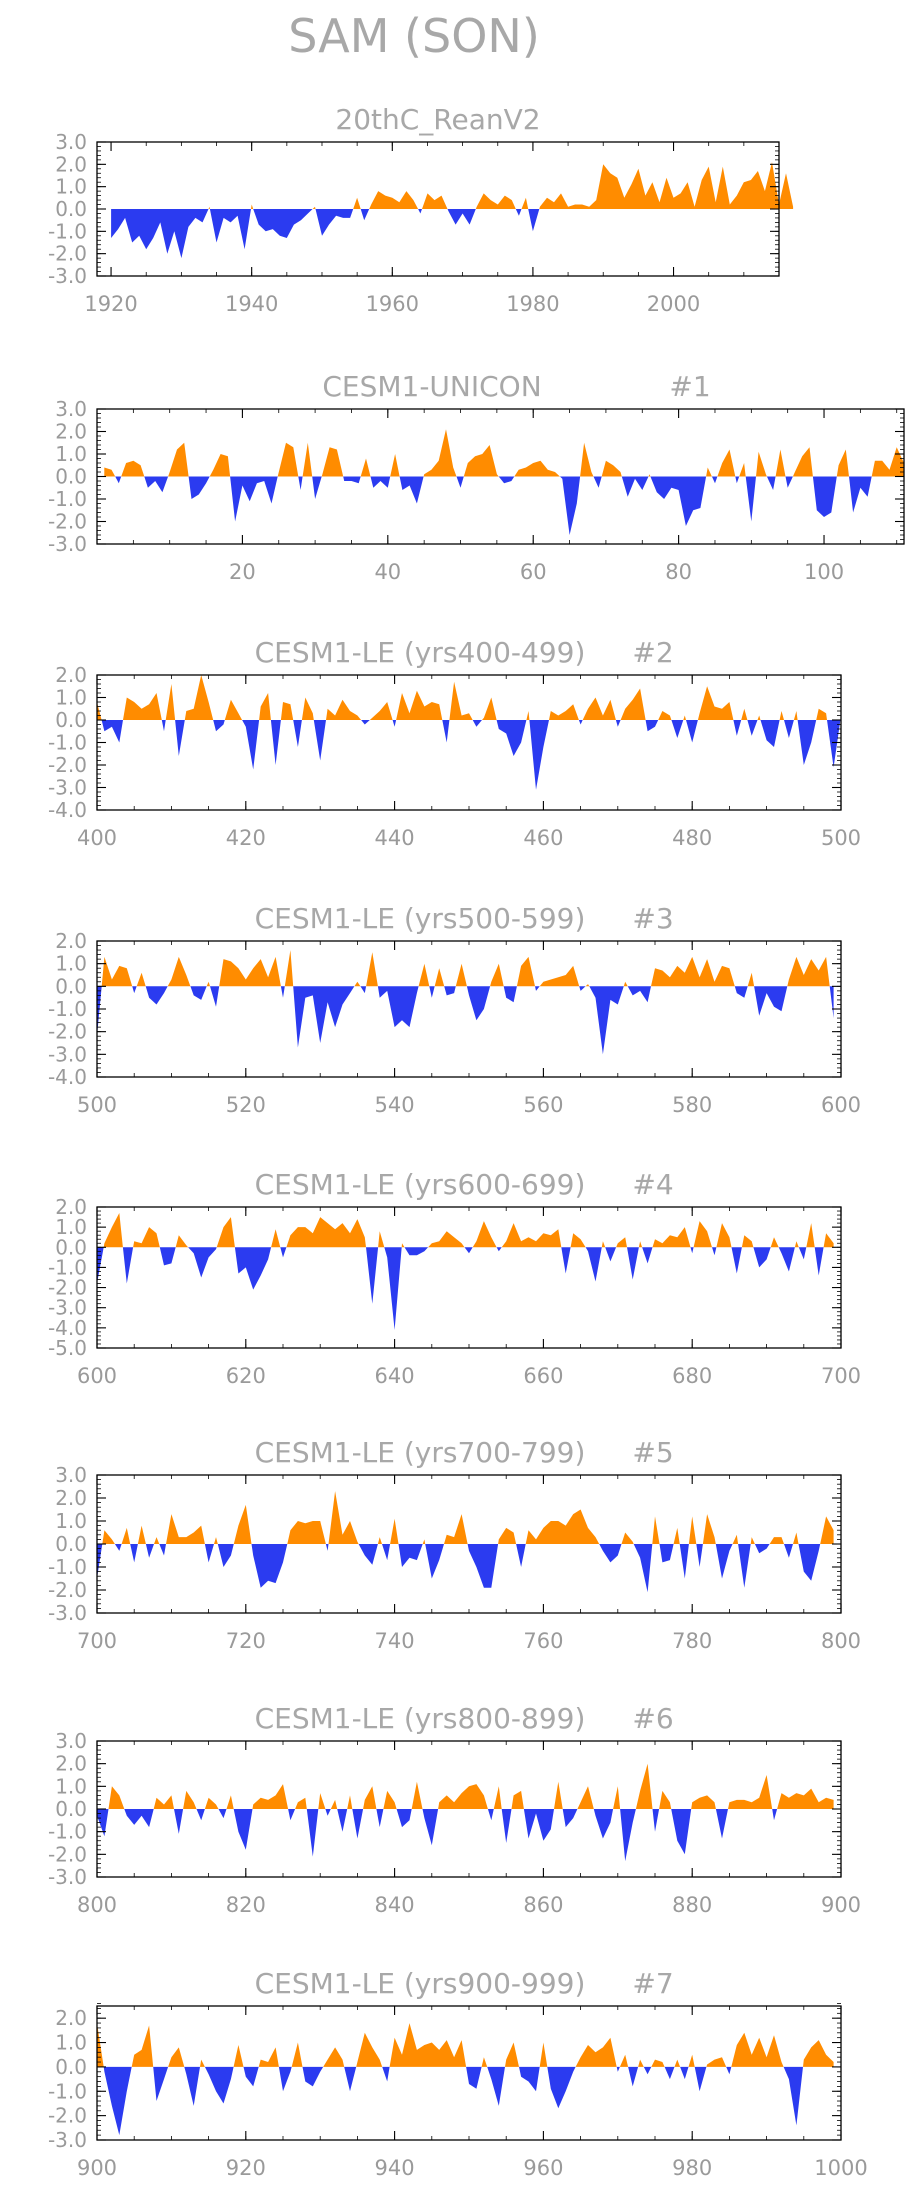 Image resolution: width=924 pixels, height=2192 pixels. Describe the element at coordinates (692, 1105) in the screenshot. I see `x-tick-label: 580` at that location.